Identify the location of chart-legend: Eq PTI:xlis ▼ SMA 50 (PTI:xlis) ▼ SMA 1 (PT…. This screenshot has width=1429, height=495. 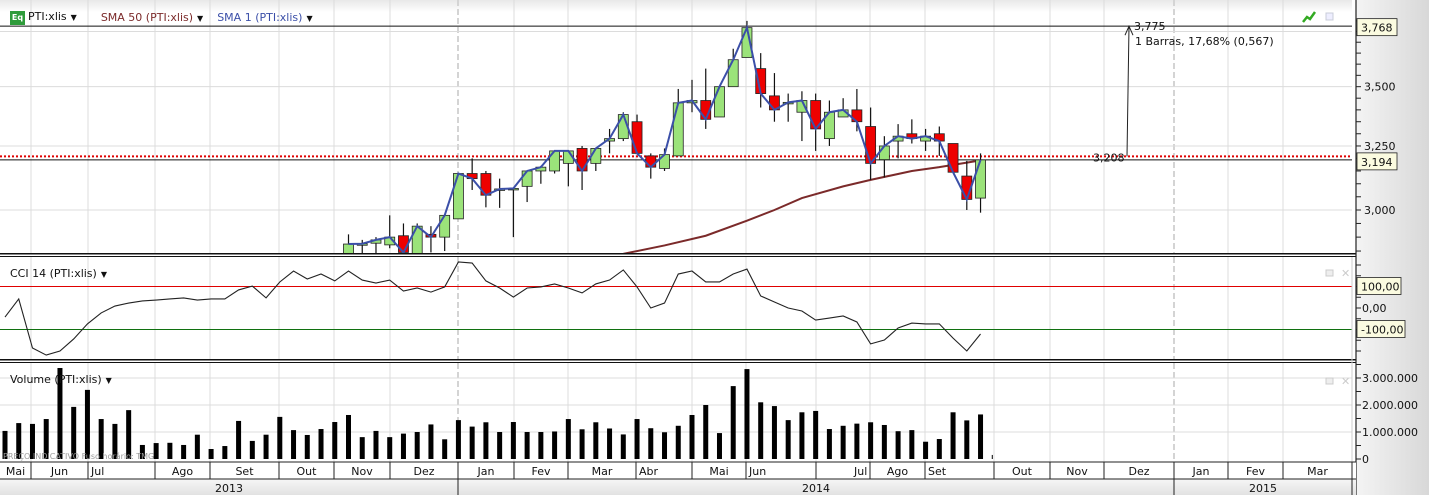
(161, 17).